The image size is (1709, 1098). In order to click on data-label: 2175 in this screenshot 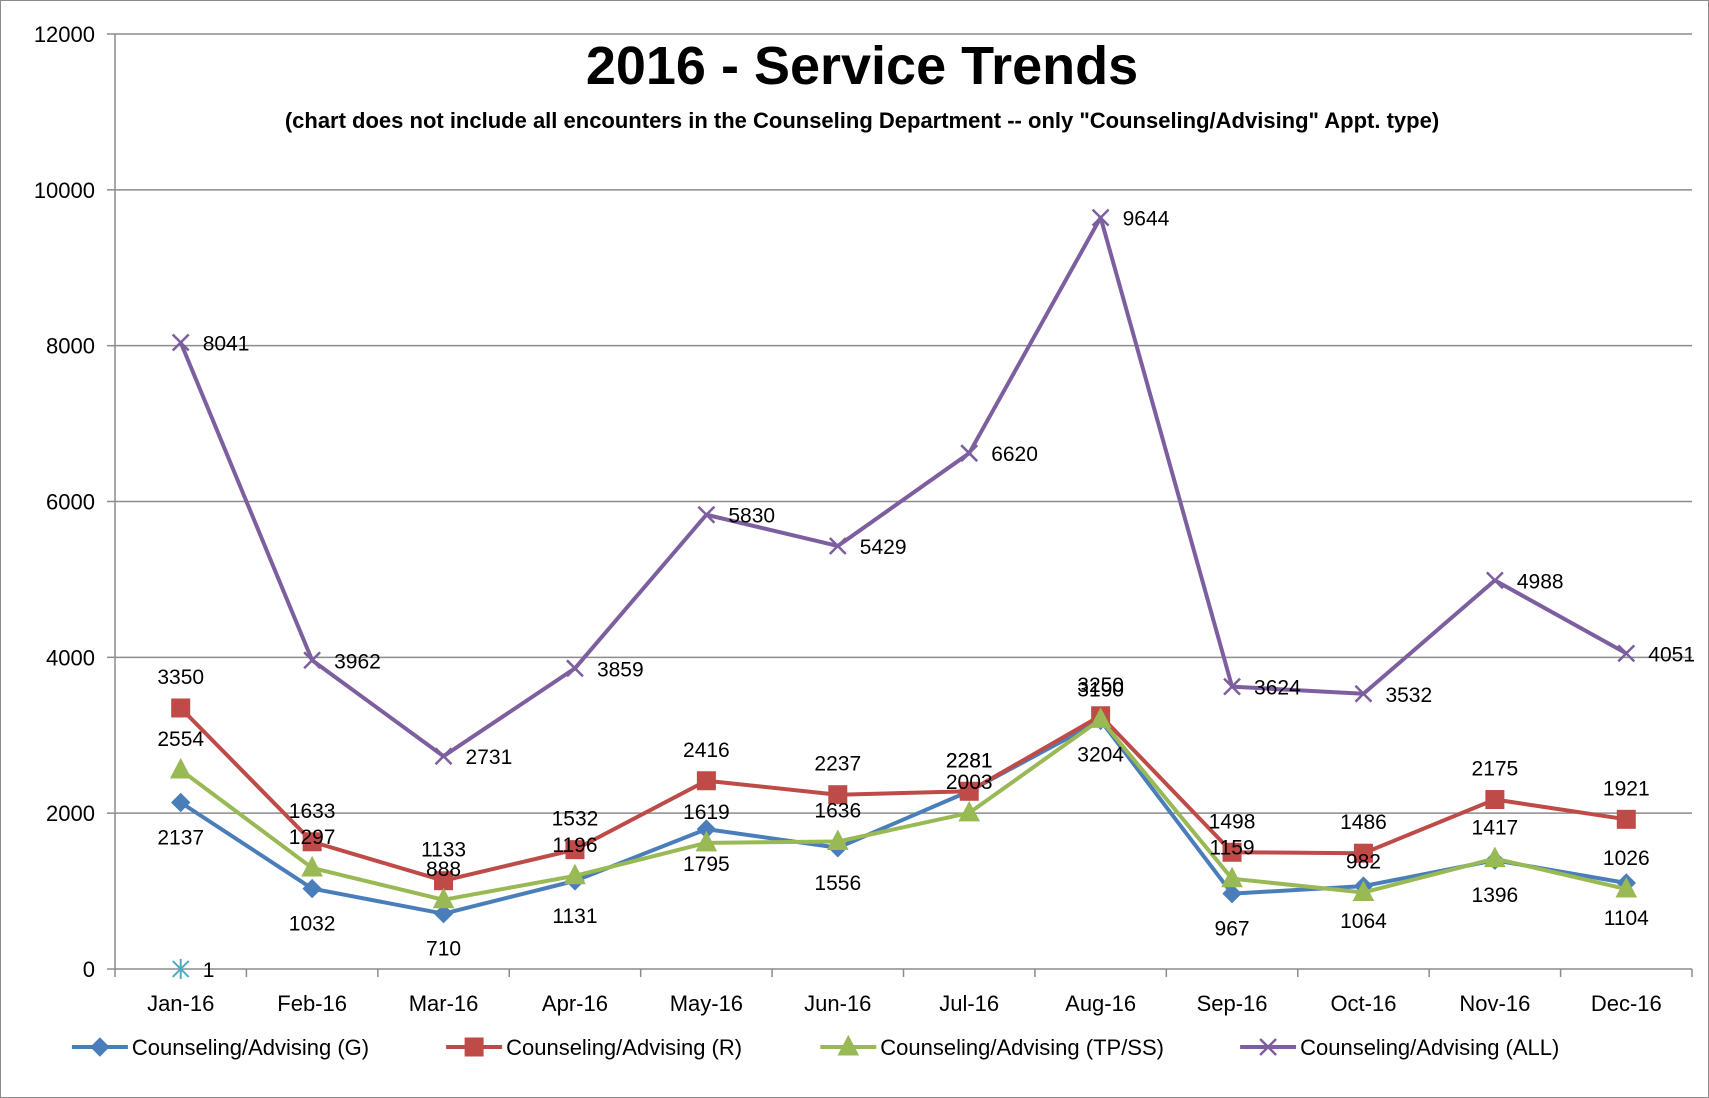, I will do `click(1495, 769)`.